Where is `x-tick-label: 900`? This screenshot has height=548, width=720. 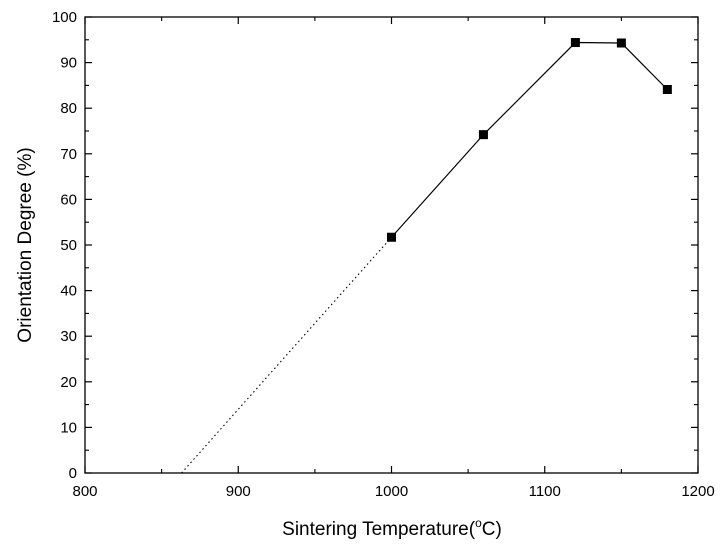 x-tick-label: 900 is located at coordinates (238, 491).